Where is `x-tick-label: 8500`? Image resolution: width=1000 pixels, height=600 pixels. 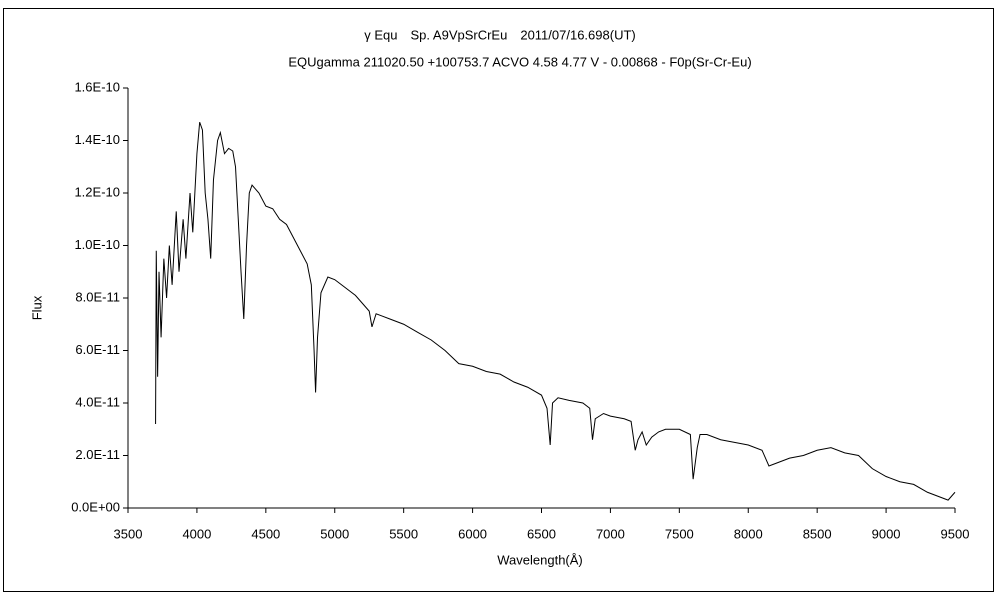
x-tick-label: 8500 is located at coordinates (817, 533).